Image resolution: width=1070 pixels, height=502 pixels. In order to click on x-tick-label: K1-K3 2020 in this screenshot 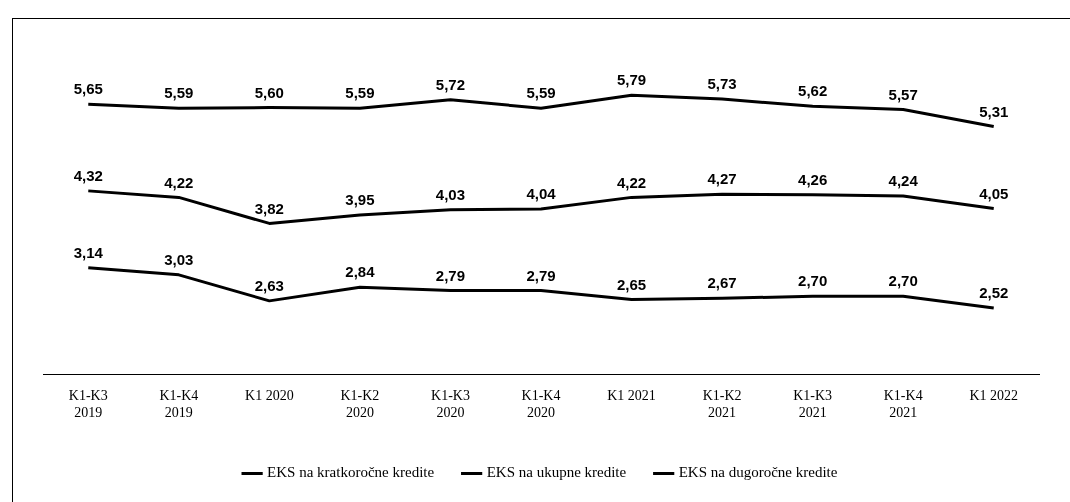, I will do `click(450, 404)`.